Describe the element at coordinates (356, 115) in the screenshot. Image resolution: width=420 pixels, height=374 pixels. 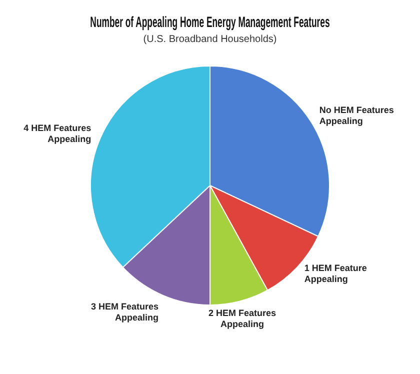
I see `slice-label: No HEM Features Appealing` at that location.